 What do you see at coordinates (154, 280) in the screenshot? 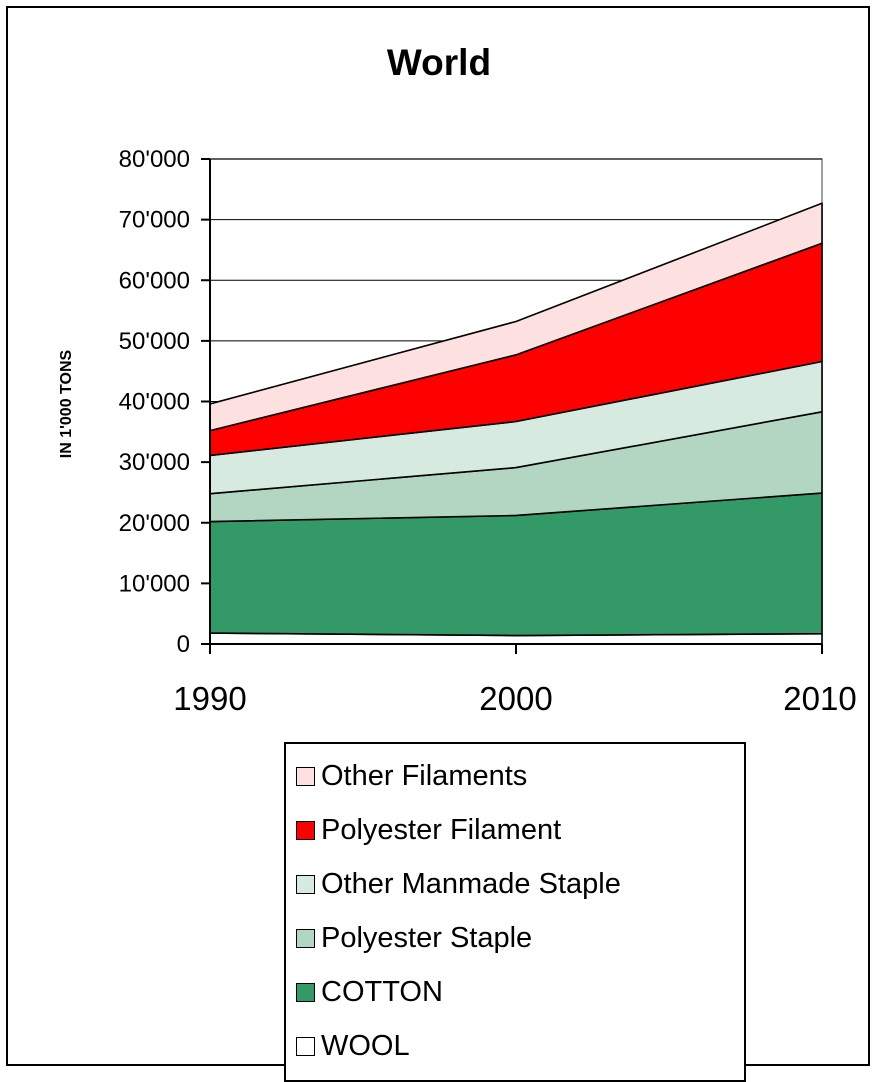
I see `y-tick-label: 60'000` at bounding box center [154, 280].